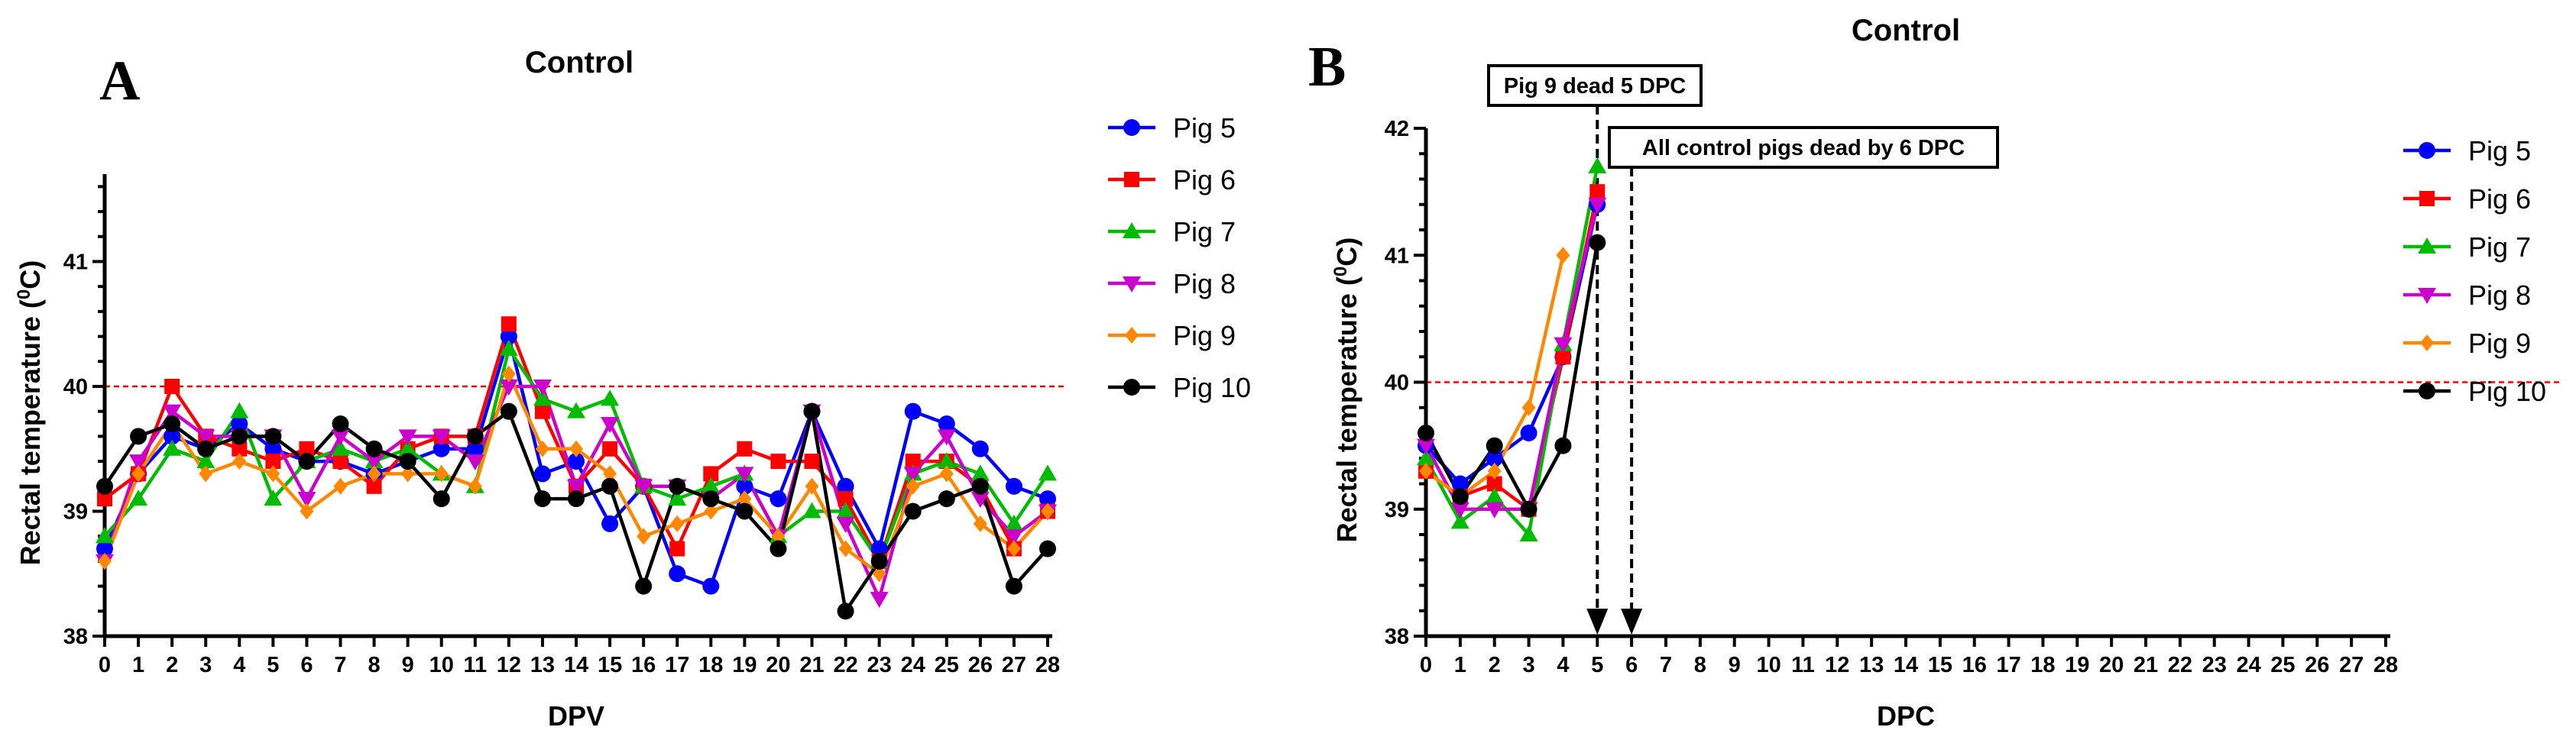 Image resolution: width=2576 pixels, height=740 pixels. Describe the element at coordinates (509, 665) in the screenshot. I see `a-x-tick-label: 12` at that location.